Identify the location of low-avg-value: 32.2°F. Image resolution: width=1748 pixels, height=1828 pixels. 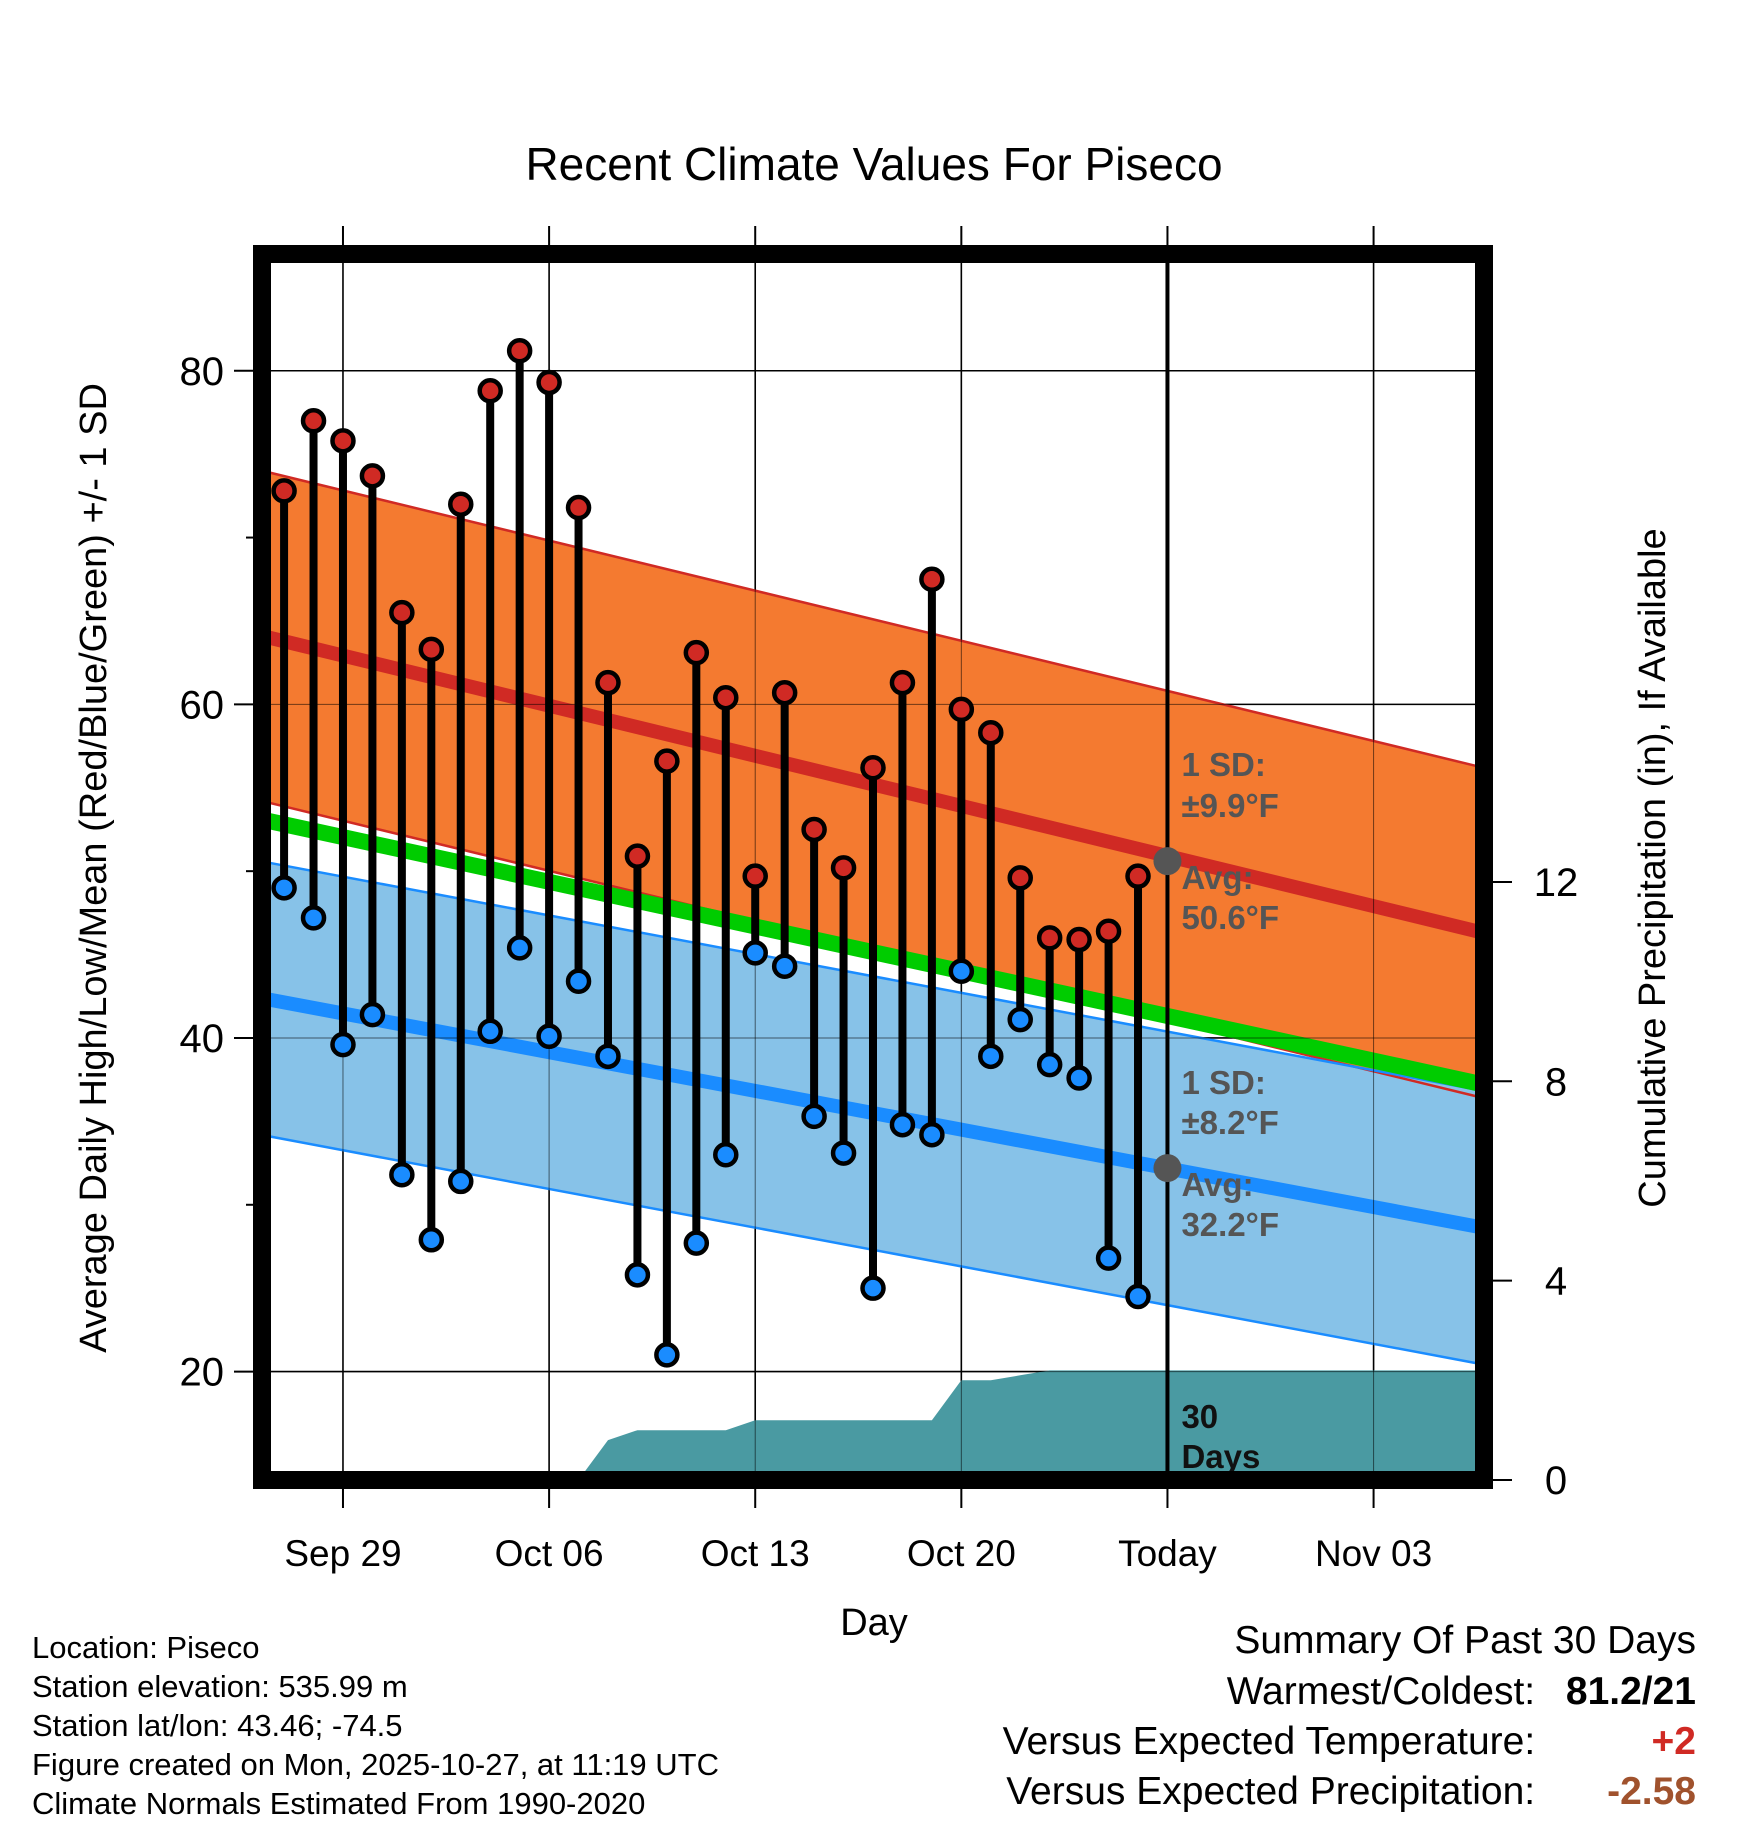
(1230, 1224).